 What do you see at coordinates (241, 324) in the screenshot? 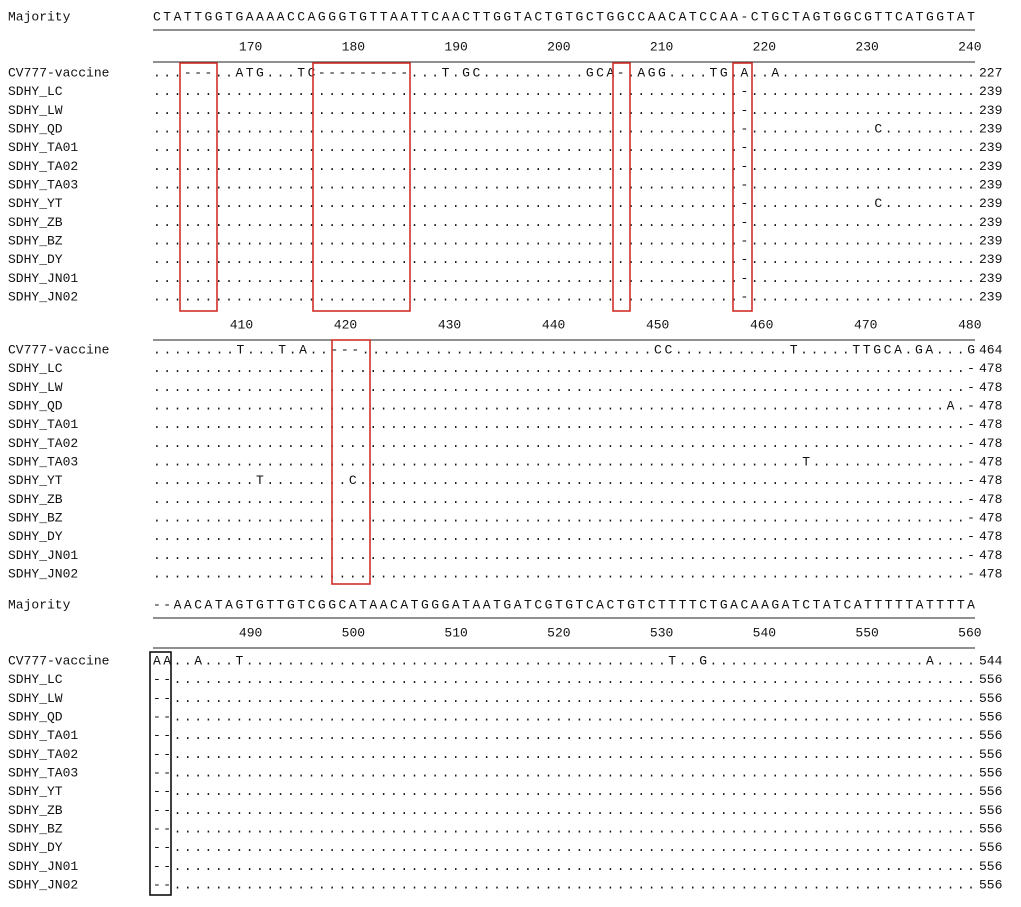
I see `ruler-label: 410` at bounding box center [241, 324].